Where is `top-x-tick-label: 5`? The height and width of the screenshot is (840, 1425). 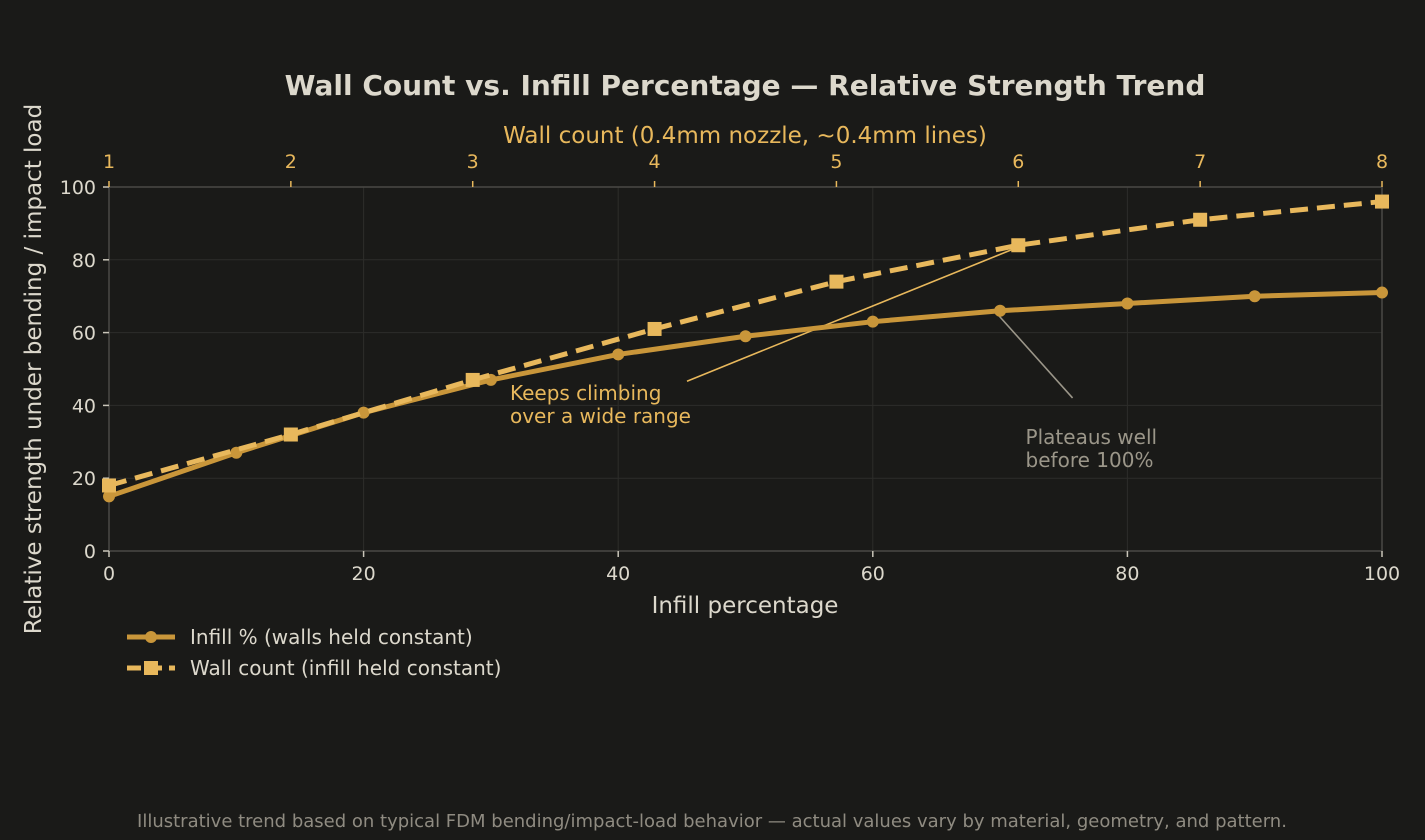 top-x-tick-label: 5 is located at coordinates (836, 162).